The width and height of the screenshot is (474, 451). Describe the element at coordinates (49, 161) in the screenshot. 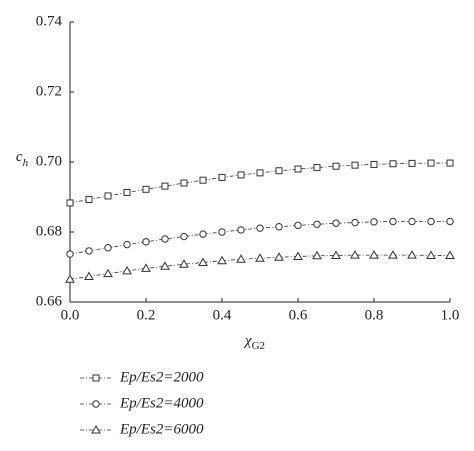

I see `y-tick-label: 0.70` at that location.